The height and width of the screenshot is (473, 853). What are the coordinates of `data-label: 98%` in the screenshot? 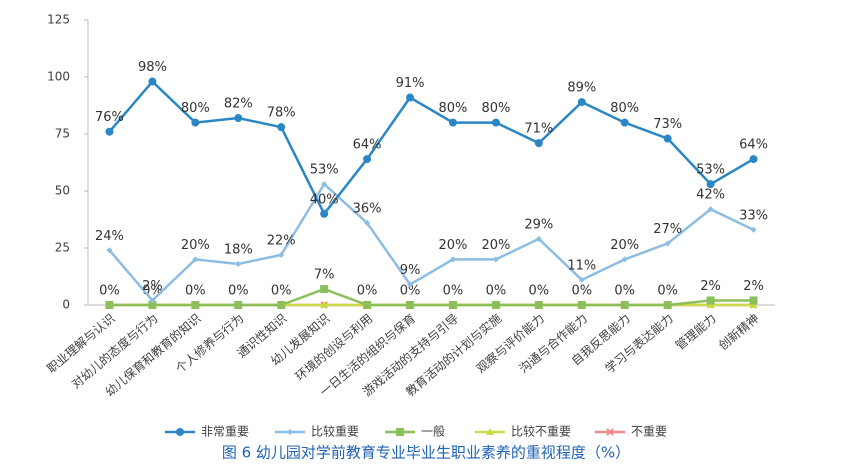 It's located at (152, 67).